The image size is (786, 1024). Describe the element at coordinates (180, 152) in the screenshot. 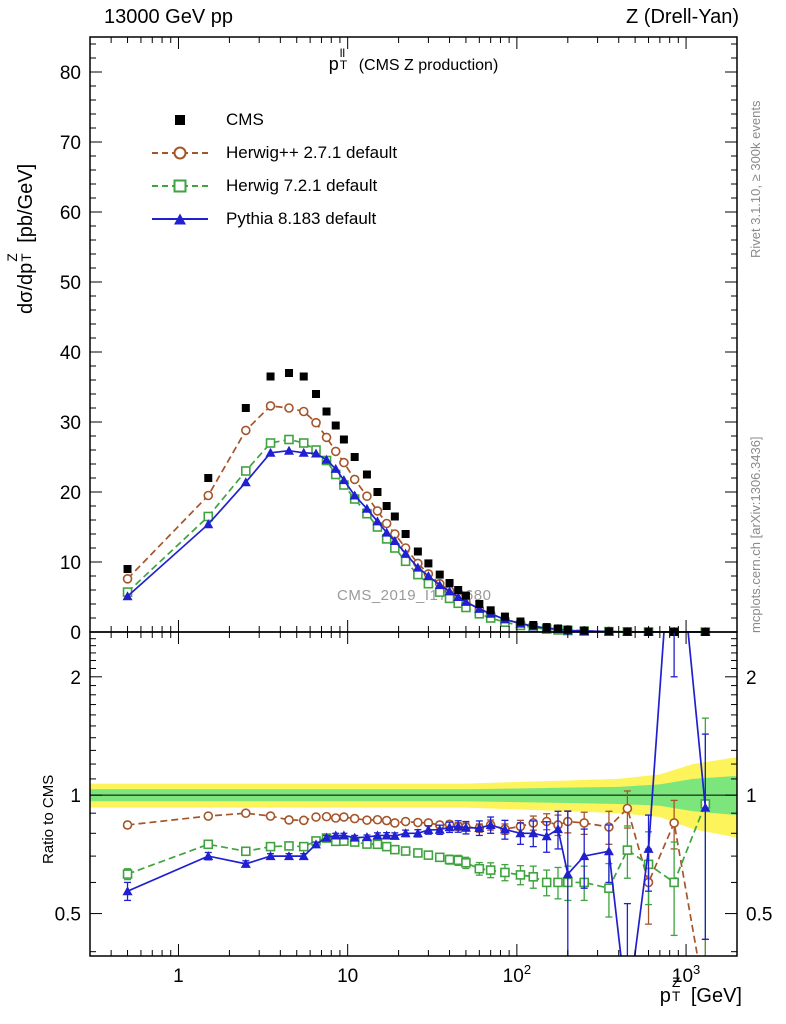

I see `herwigpp-marker-icon` at that location.